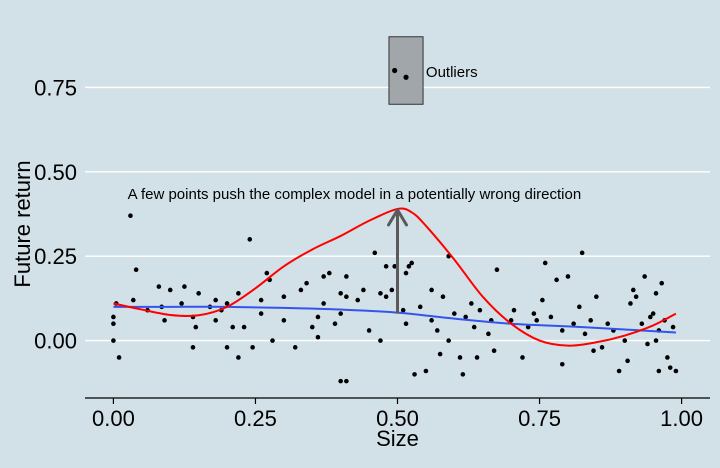 This screenshot has width=720, height=468. What do you see at coordinates (55, 172) in the screenshot?
I see `y-tick-label: 0.50` at bounding box center [55, 172].